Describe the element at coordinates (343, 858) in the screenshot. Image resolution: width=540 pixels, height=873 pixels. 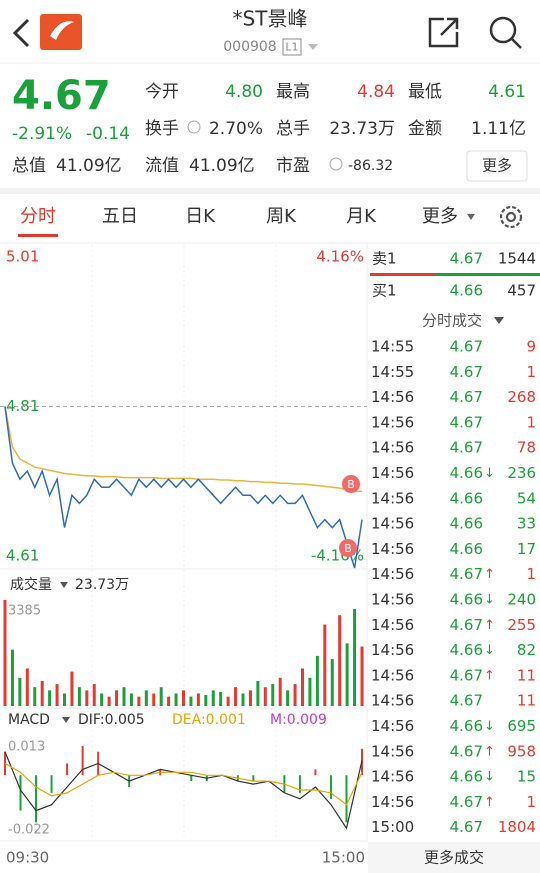
I see `x-tick-label: 15:00` at that location.